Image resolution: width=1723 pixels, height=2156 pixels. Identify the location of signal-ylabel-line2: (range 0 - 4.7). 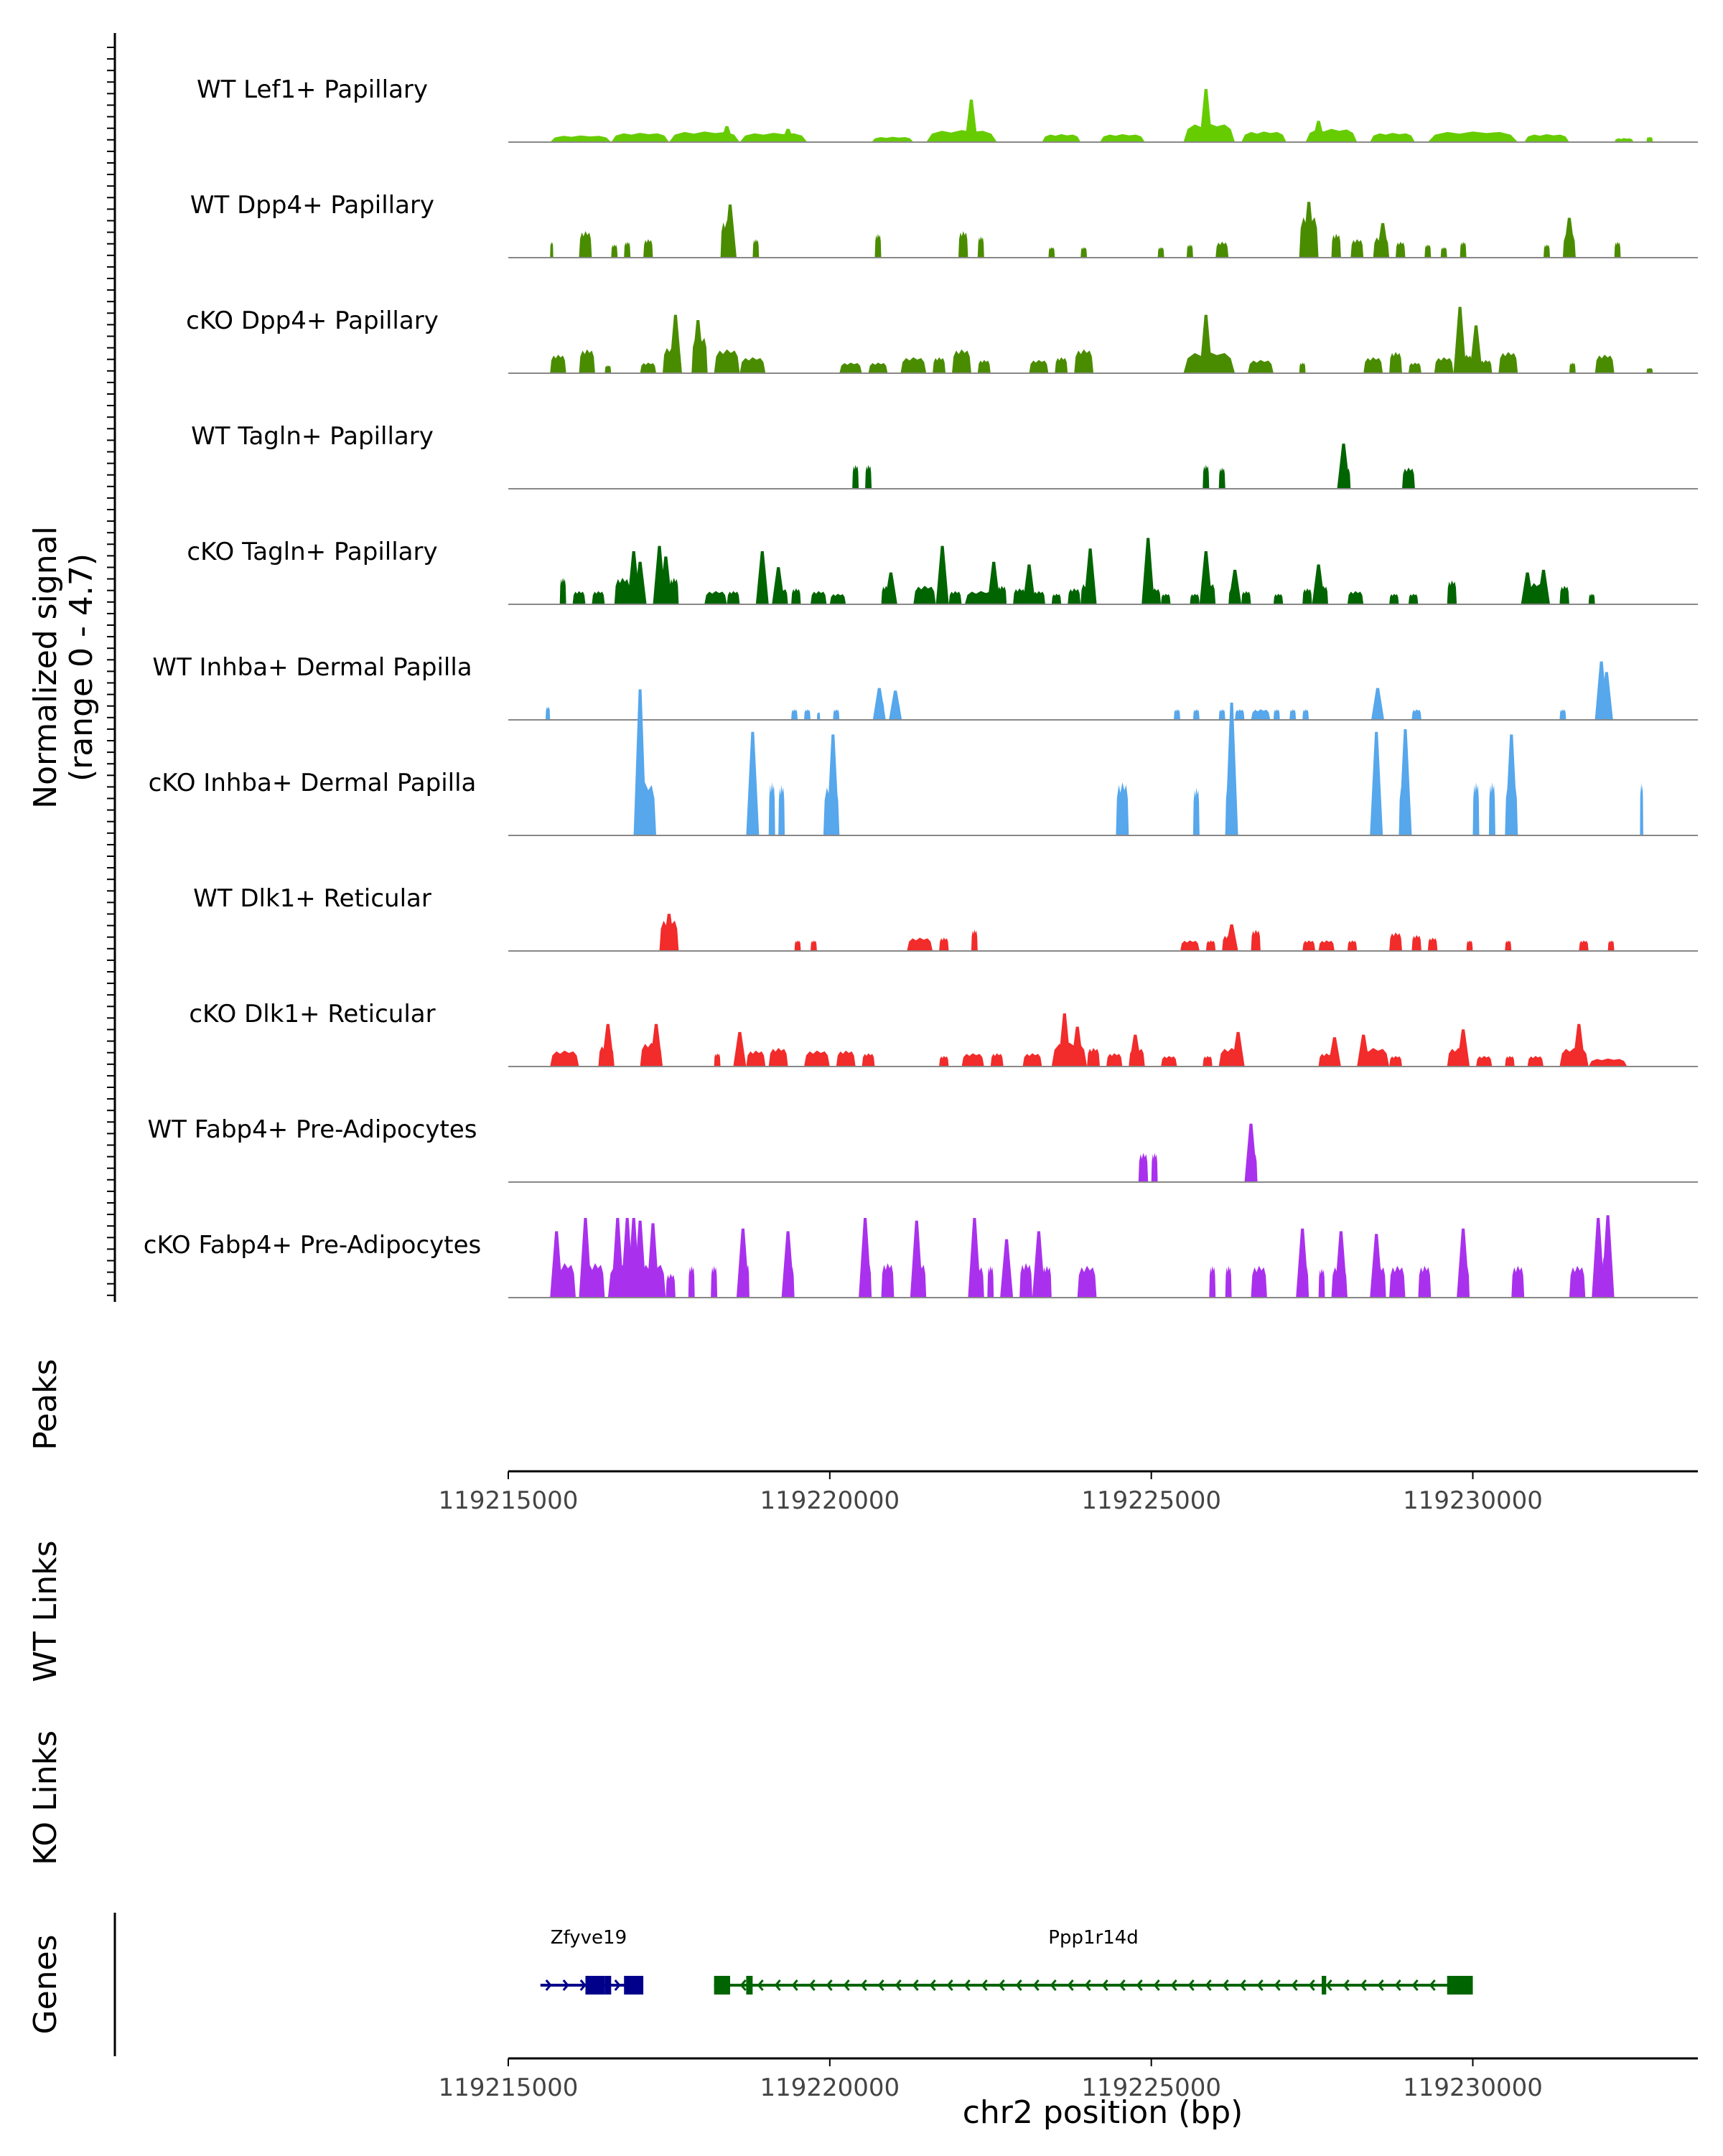
(81, 667).